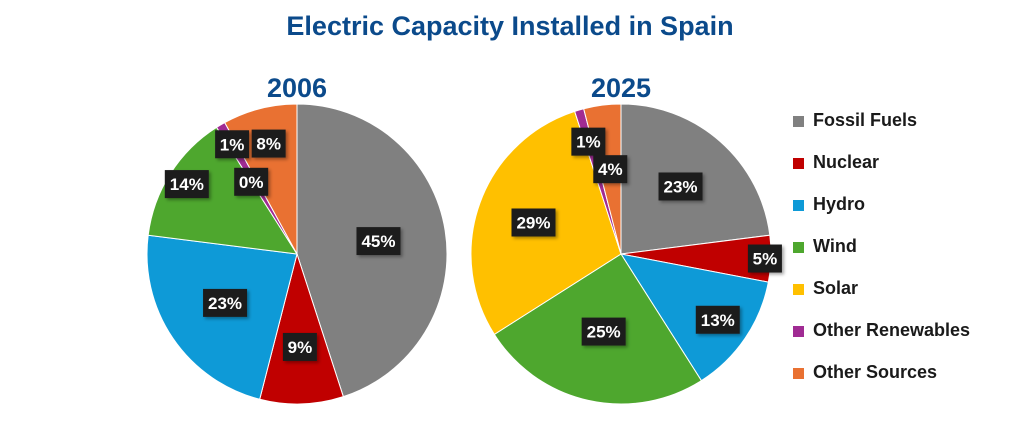 The height and width of the screenshot is (427, 1024). I want to click on pie-slice-2025-hydro, so click(694, 317).